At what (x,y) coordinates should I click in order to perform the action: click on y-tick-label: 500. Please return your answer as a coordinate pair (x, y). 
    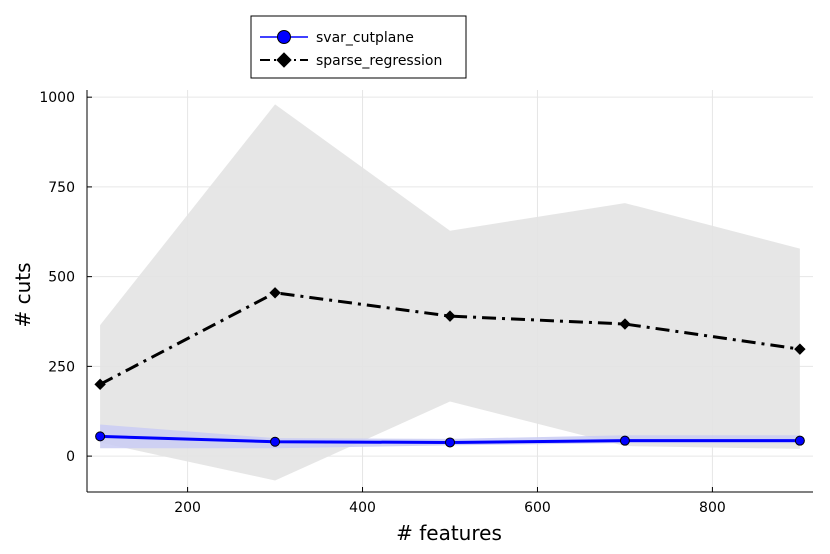
    Looking at the image, I should click on (61, 278).